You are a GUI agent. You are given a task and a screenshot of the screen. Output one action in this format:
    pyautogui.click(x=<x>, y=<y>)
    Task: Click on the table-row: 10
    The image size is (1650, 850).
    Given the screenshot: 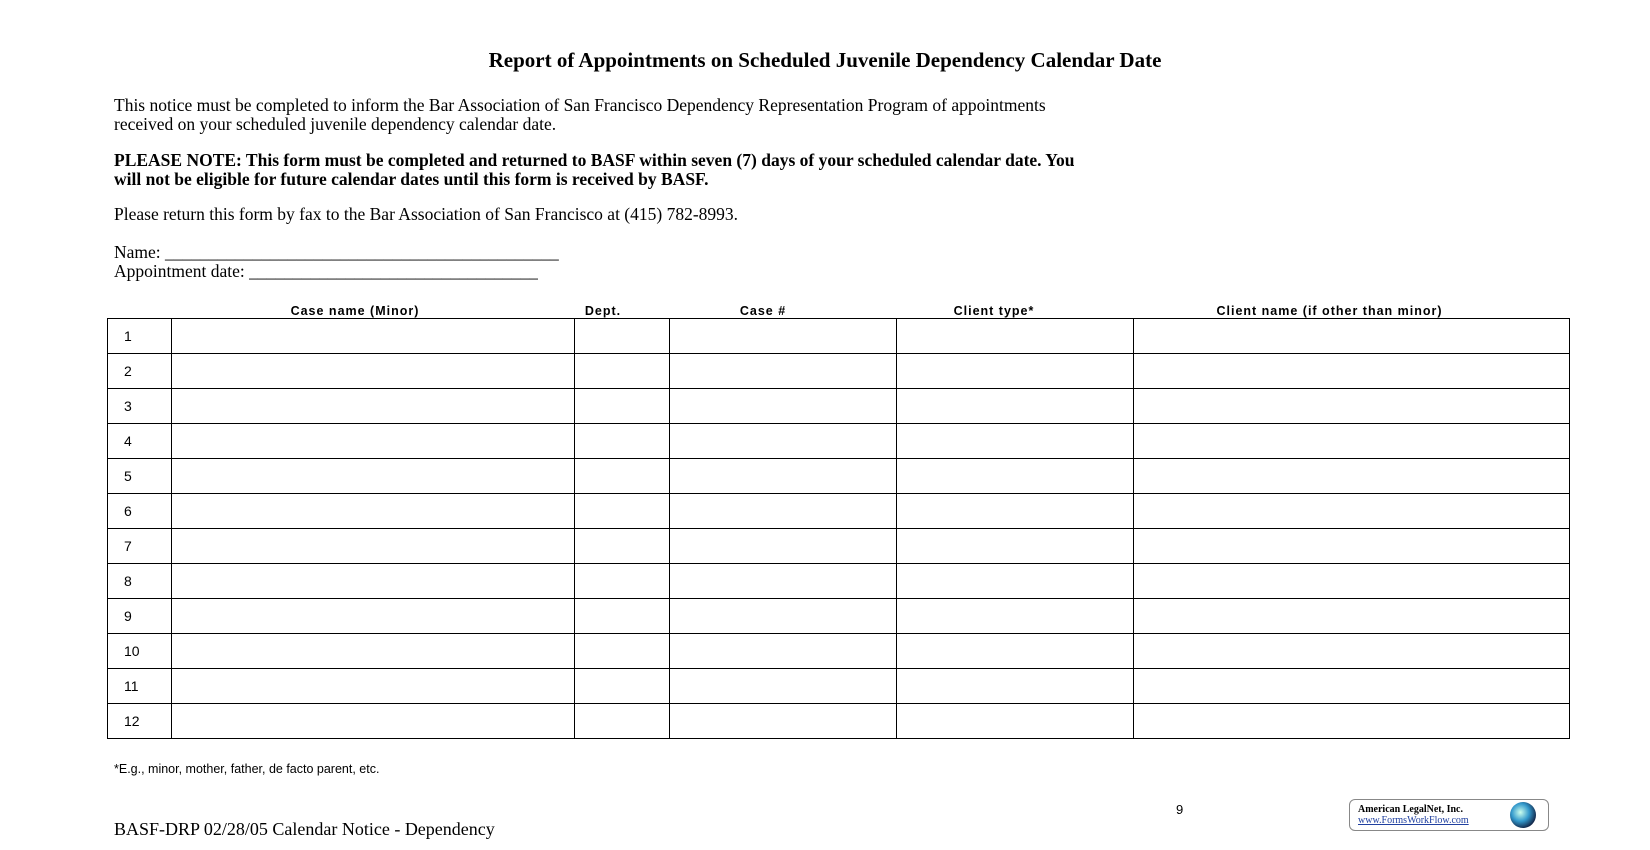 What is the action you would take?
    pyautogui.click(x=838, y=651)
    